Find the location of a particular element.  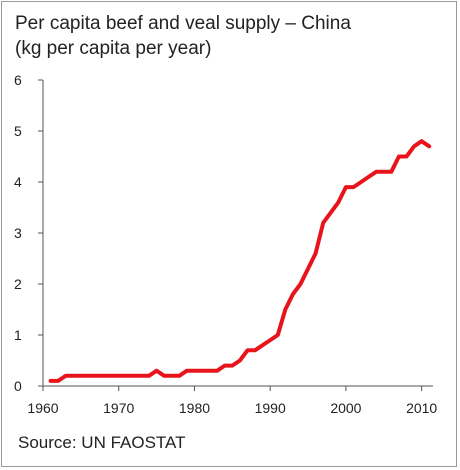

x-tick-label: 1960 is located at coordinates (42, 408).